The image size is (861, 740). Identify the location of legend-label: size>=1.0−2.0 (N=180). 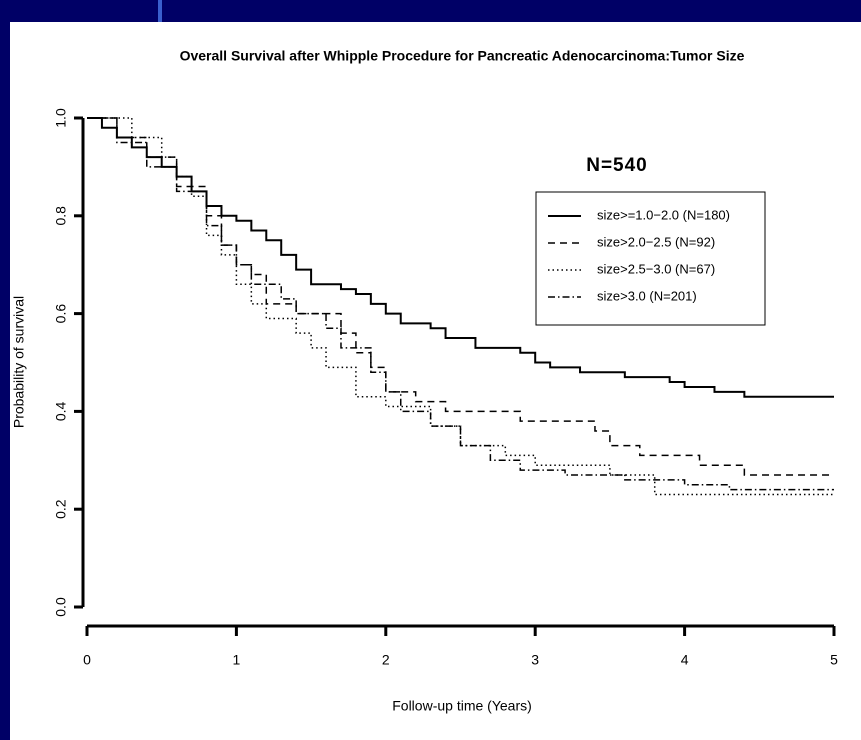
(663, 214).